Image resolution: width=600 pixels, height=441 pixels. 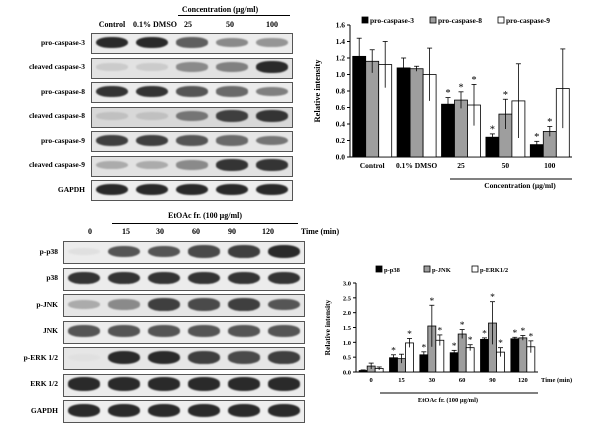 I want to click on time-axis-label: Time (min), so click(x=556, y=380).